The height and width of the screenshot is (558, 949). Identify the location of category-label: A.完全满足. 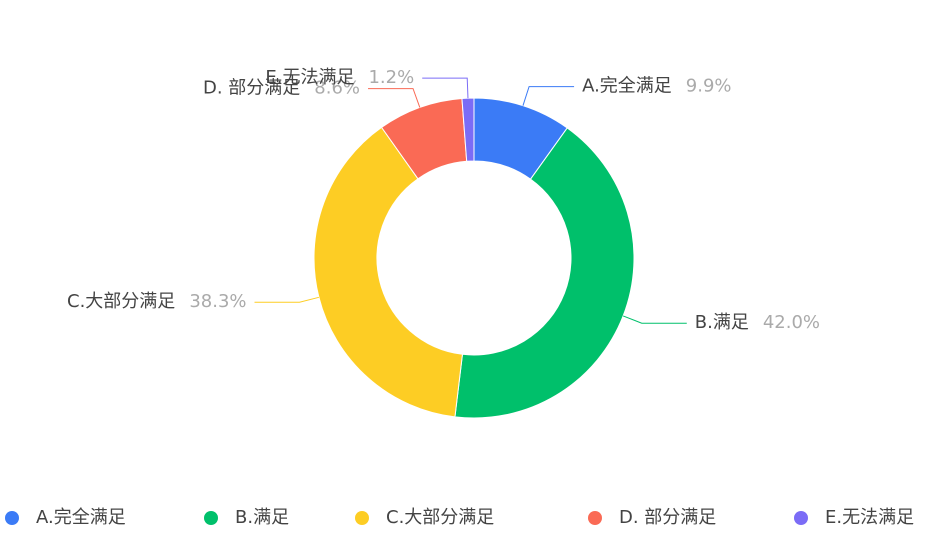
(627, 86).